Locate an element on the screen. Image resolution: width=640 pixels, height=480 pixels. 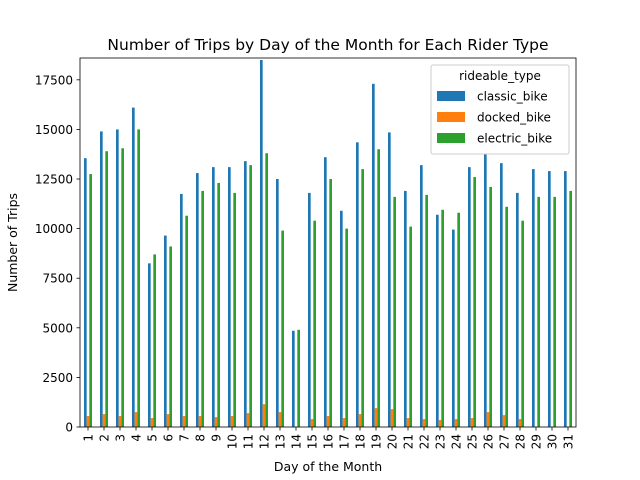
legend-box is located at coordinates (500, 109).